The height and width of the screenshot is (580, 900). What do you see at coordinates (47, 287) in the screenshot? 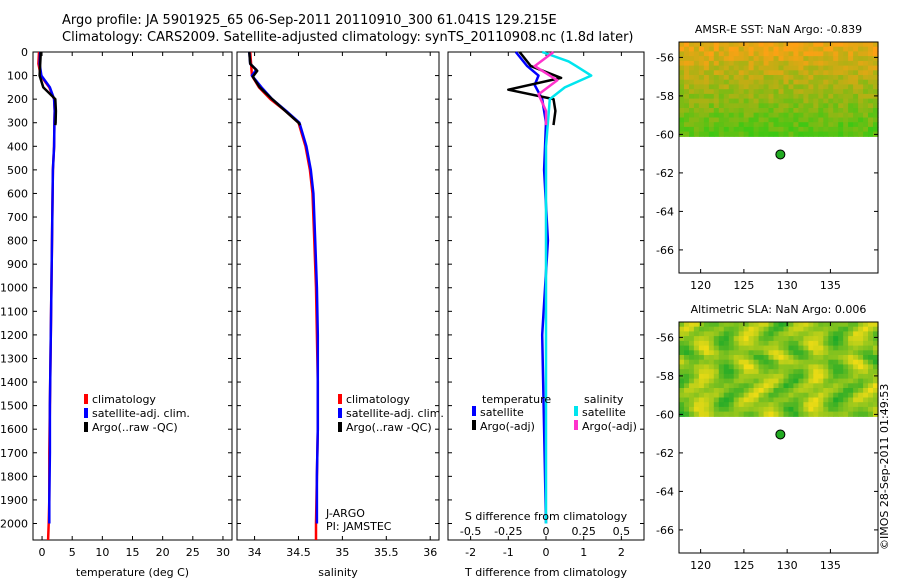
I see `series-line-satellite-adj-clim-` at bounding box center [47, 287].